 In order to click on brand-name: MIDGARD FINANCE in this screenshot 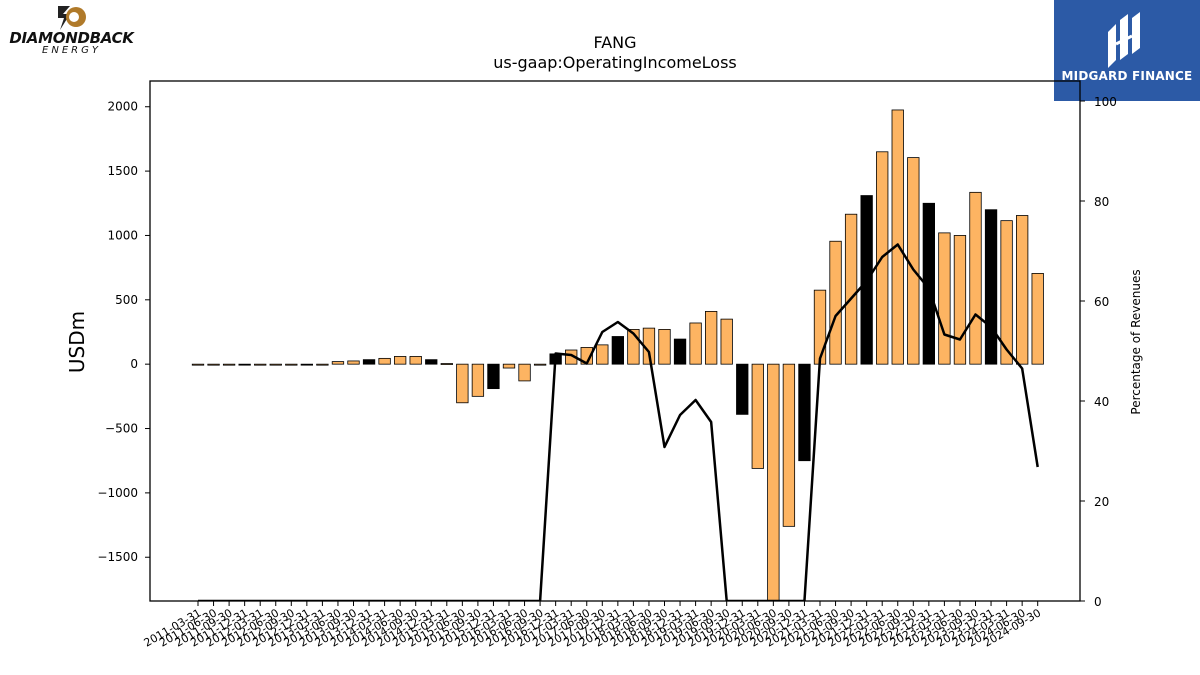, I will do `click(1127, 76)`.